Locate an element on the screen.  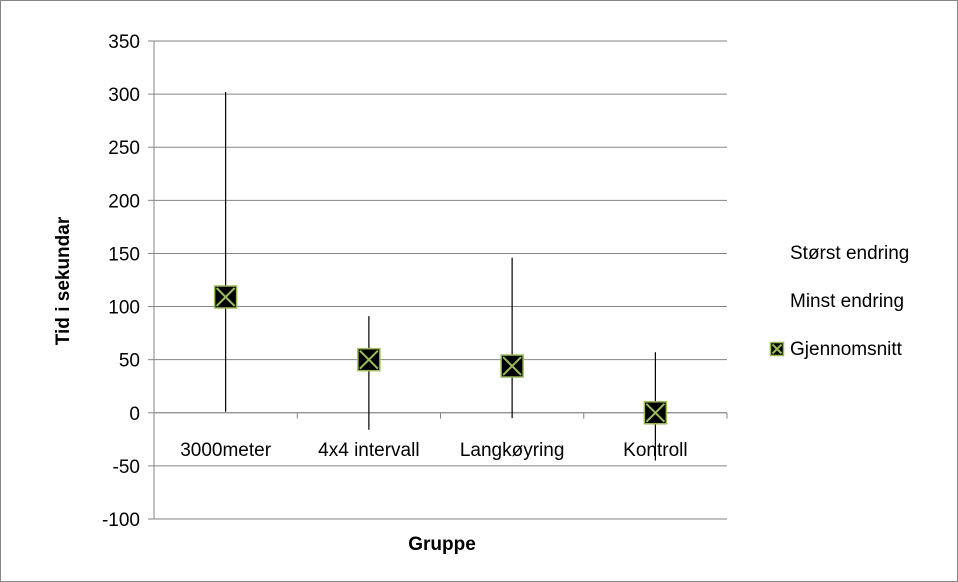
y-tick-label: -50 is located at coordinates (126, 467).